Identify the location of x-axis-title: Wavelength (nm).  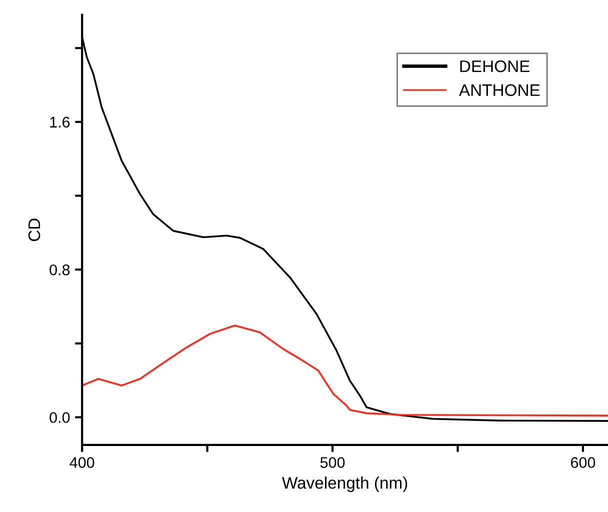
(345, 484).